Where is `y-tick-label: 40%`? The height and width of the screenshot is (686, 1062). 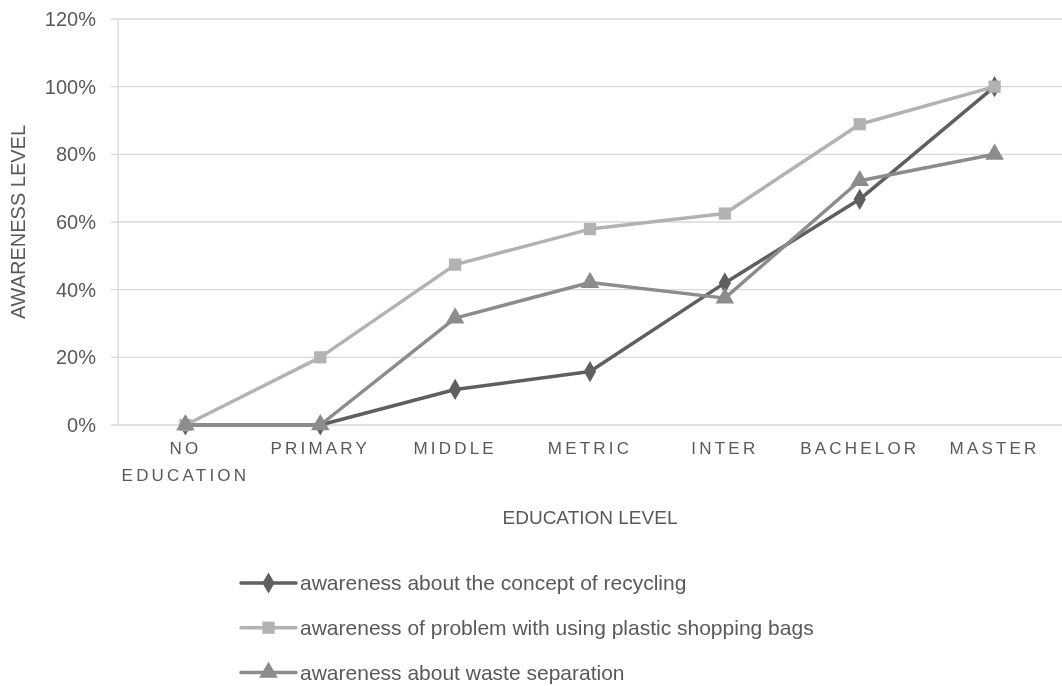
y-tick-label: 40% is located at coordinates (76, 289).